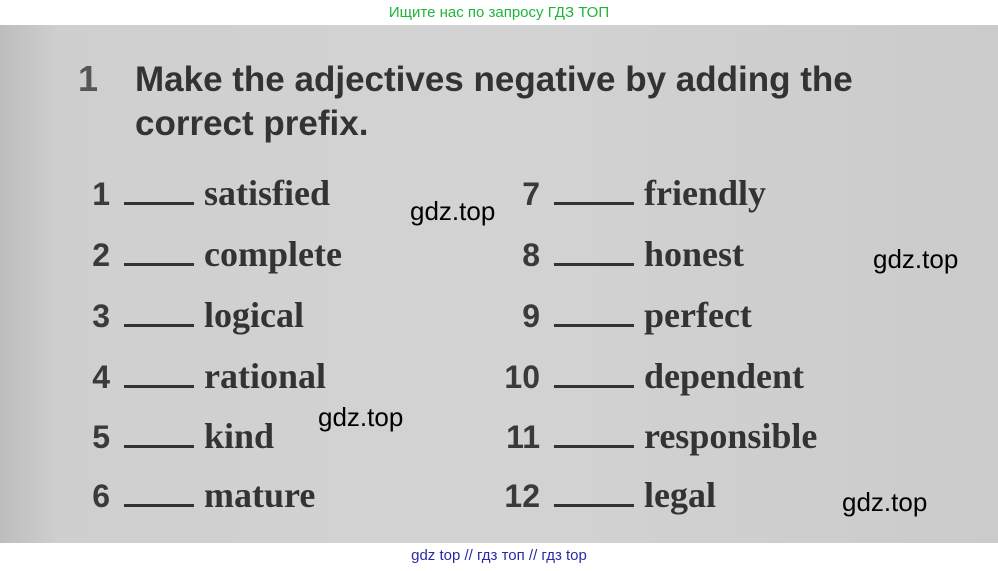 The width and height of the screenshot is (998, 571). I want to click on exercise-item: 10 dependent, so click(647, 375).